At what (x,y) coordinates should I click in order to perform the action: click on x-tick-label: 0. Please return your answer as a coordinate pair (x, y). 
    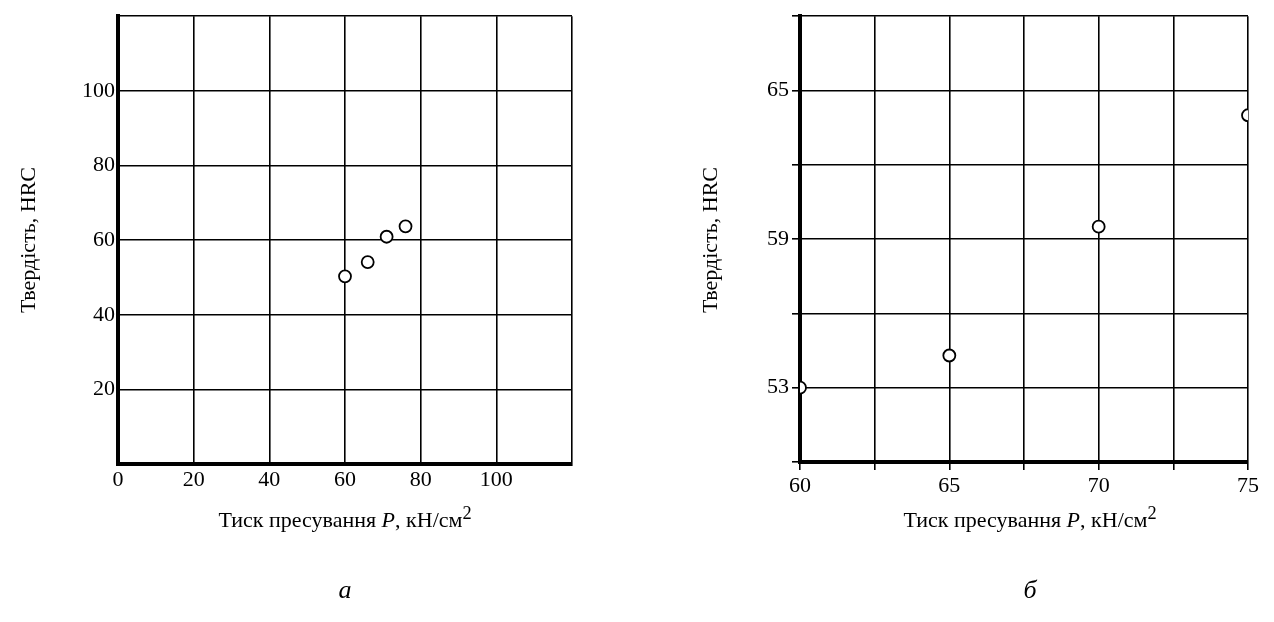
    Looking at the image, I should click on (118, 478).